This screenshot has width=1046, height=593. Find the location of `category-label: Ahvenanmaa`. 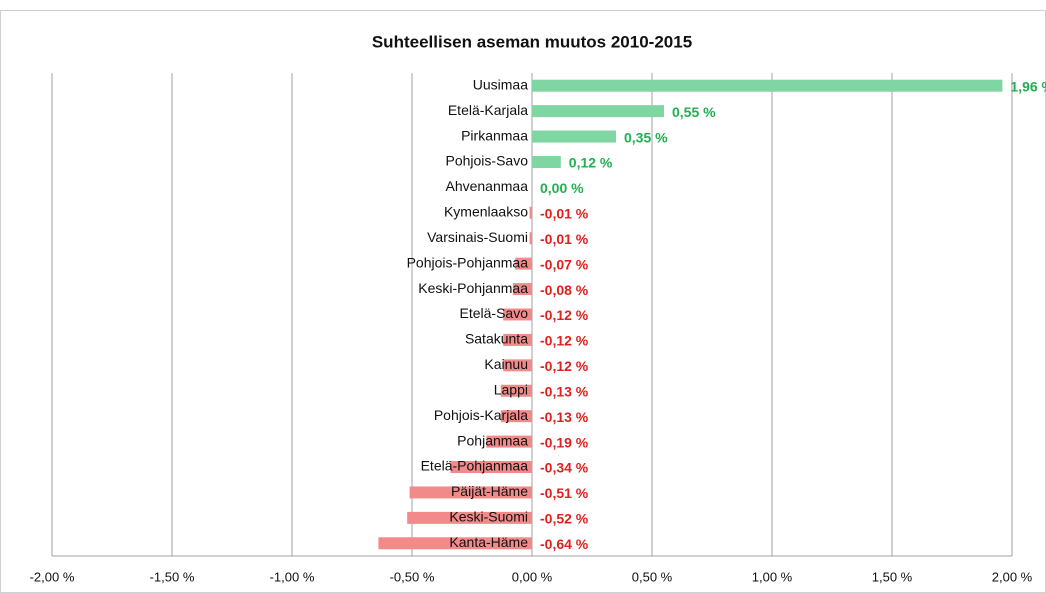

category-label: Ahvenanmaa is located at coordinates (486, 186).